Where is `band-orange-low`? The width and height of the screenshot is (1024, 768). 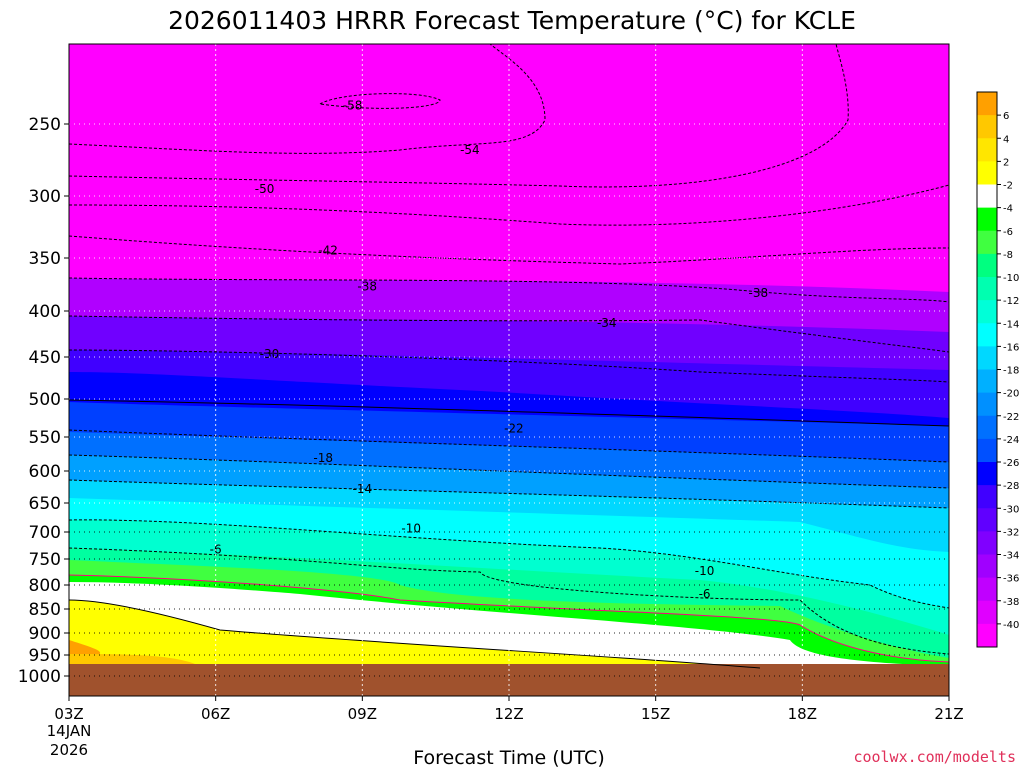
band-orange-low is located at coordinates (132, 659).